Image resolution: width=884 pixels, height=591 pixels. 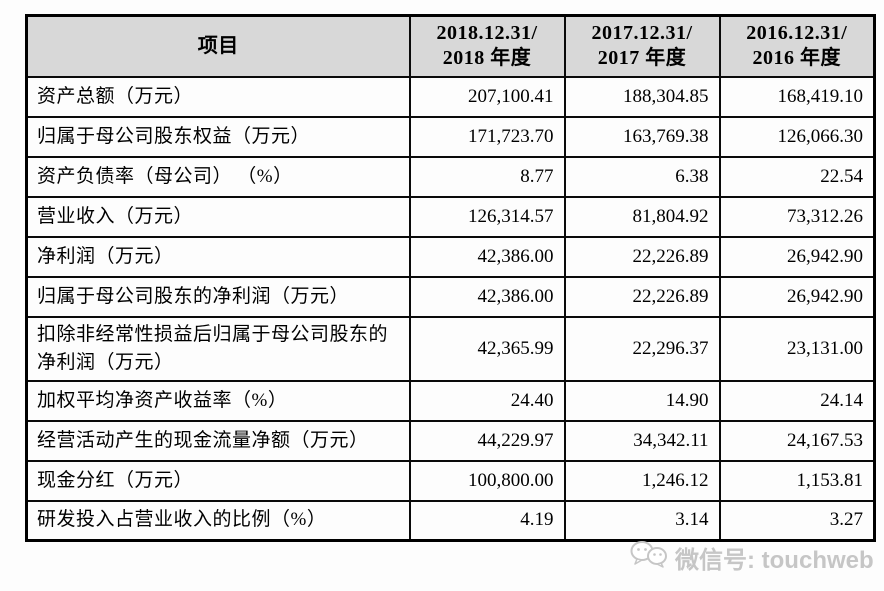 What do you see at coordinates (642, 520) in the screenshot?
I see `value-2017: 3.14` at bounding box center [642, 520].